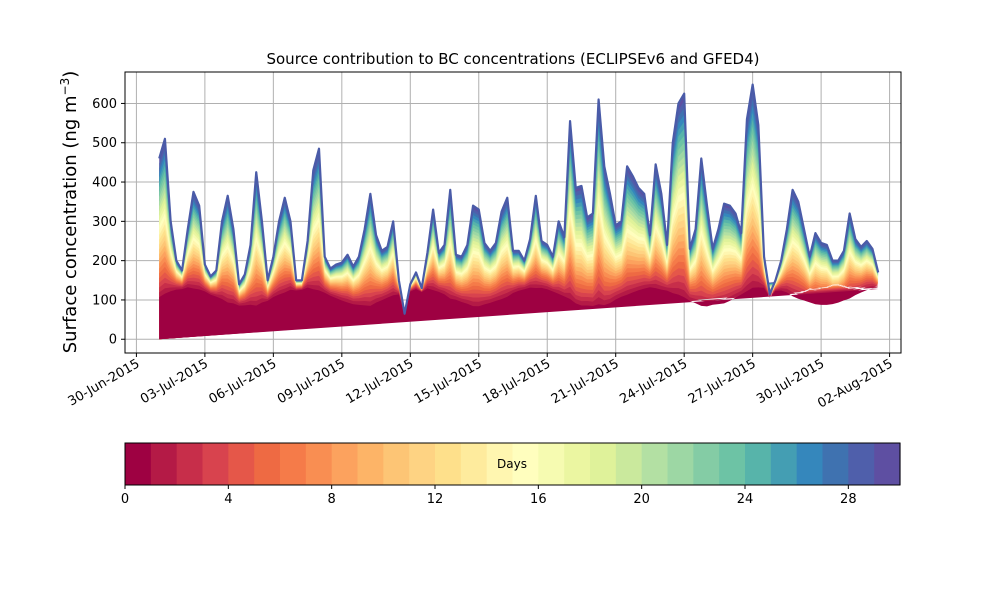 The image size is (1000, 600). I want to click on x-tick-label: 03-Jul-2015, so click(174, 381).